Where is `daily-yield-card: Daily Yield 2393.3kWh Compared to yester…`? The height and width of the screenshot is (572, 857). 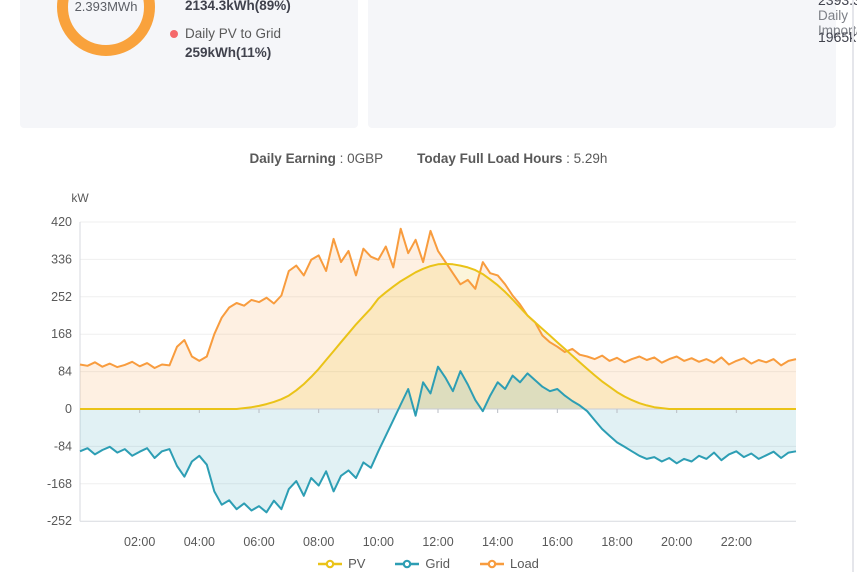 daily-yield-card: Daily Yield 2393.3kWh Compared to yester… is located at coordinates (612, 64).